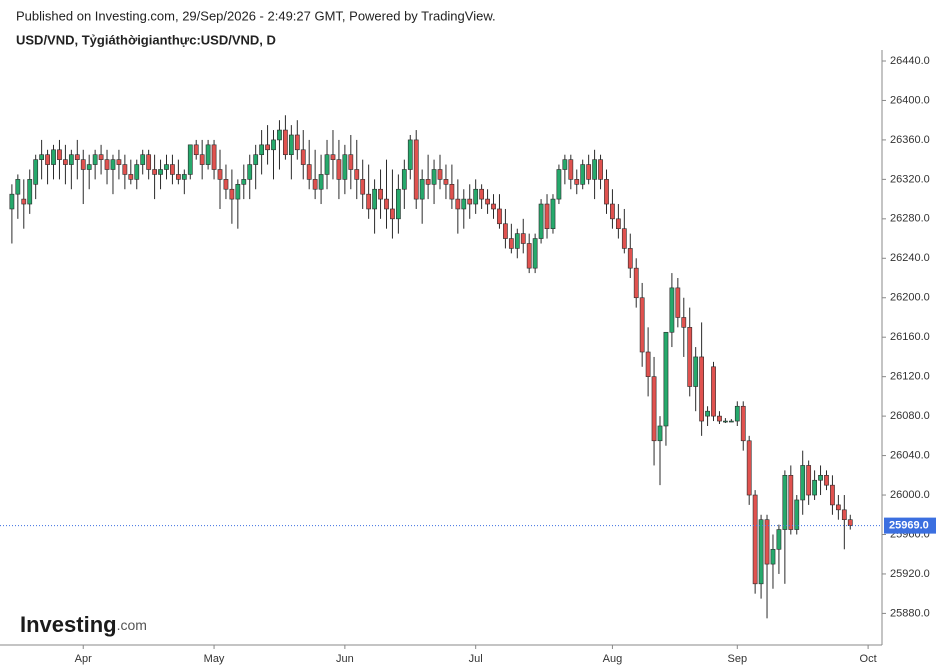 This screenshot has width=943, height=672. Describe the element at coordinates (910, 455) in the screenshot. I see `y-tick-label: 26040.0` at that location.